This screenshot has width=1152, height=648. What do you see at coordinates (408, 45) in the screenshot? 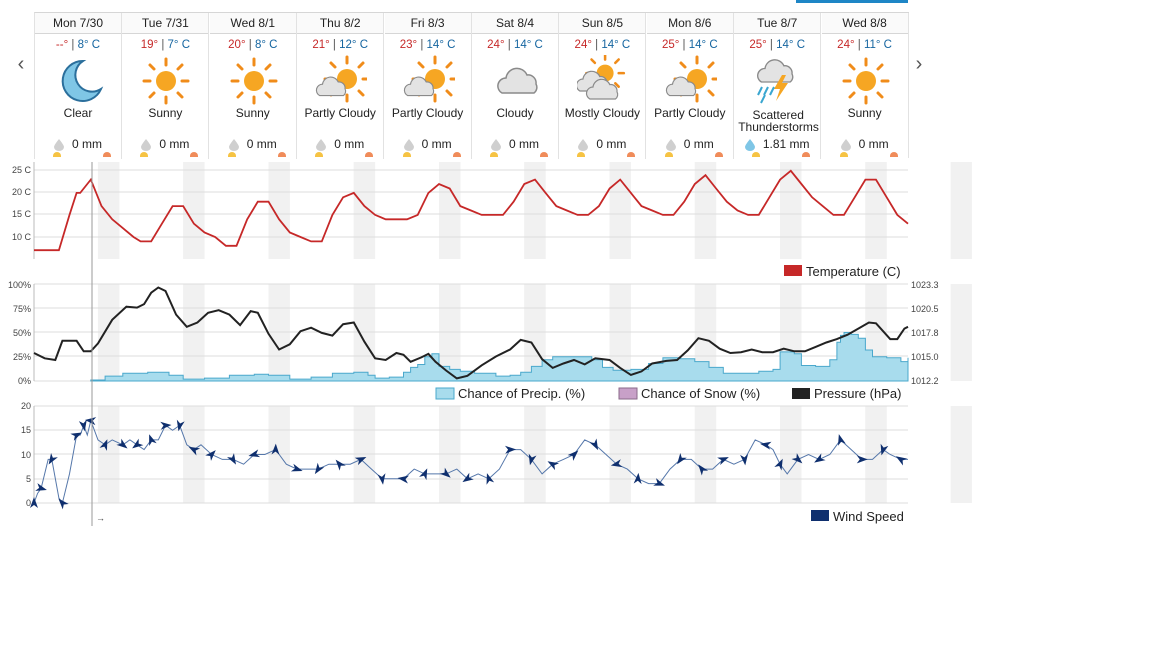
I see `high-temp: 23°` at bounding box center [408, 45].